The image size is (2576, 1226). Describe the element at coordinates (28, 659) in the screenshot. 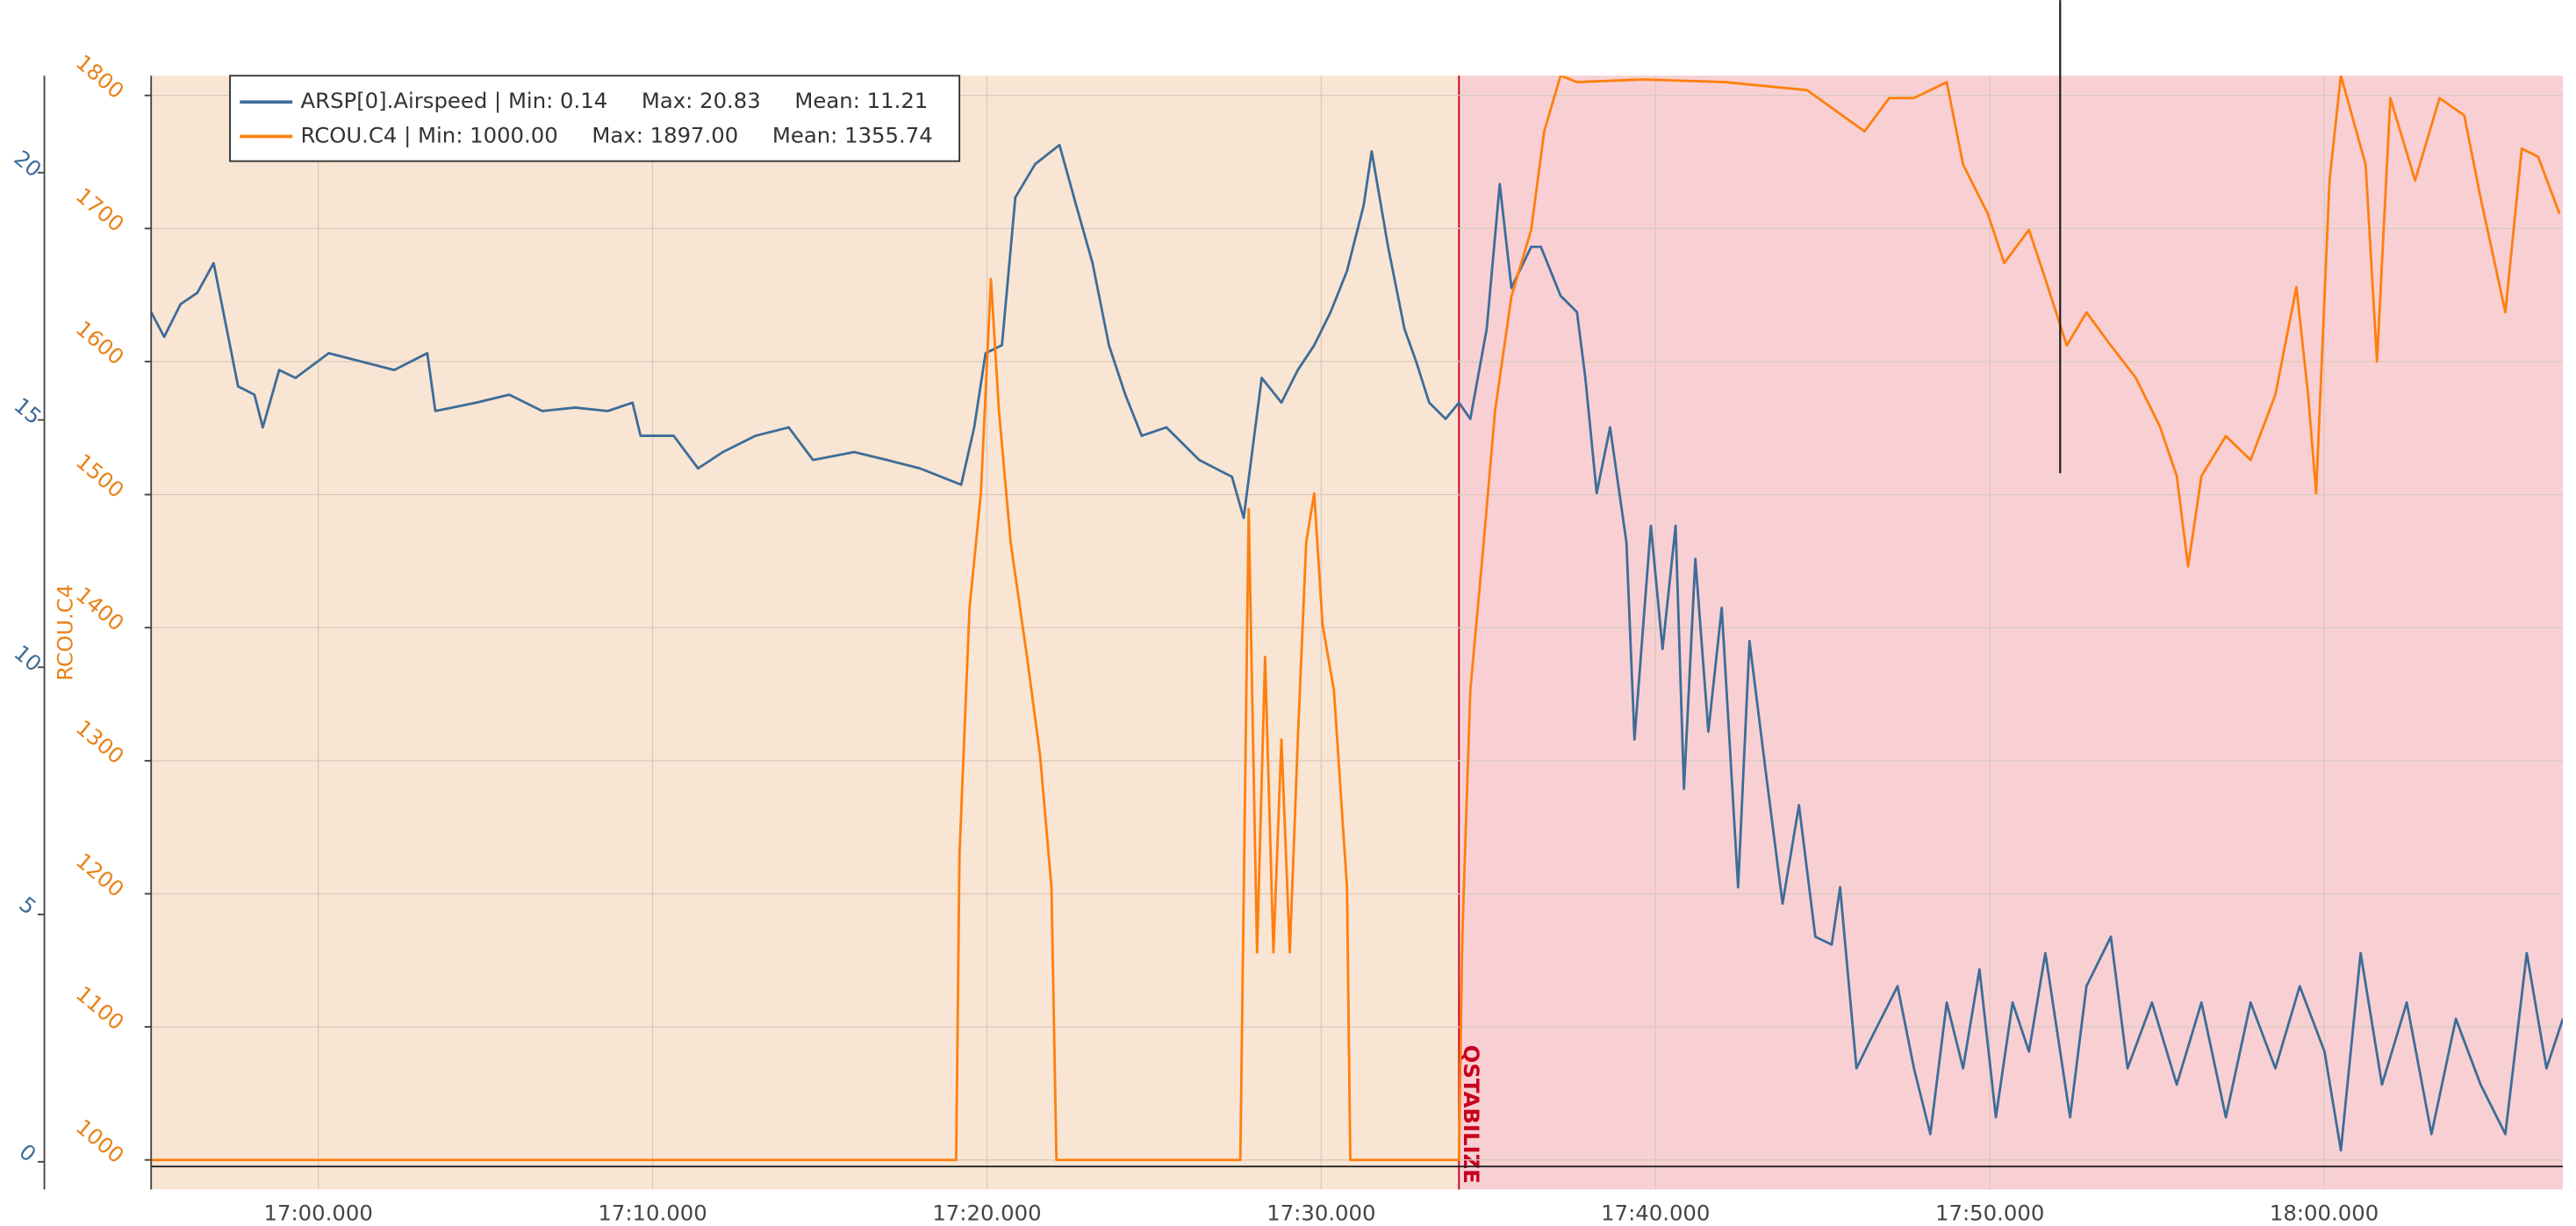

I see `y-tick-label: 10` at that location.